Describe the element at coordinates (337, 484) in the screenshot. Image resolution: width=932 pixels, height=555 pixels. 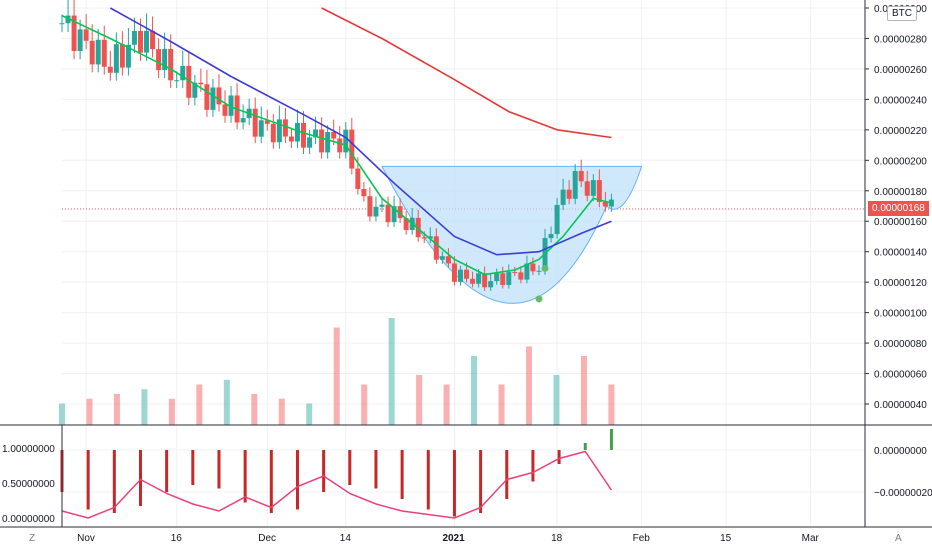
I see `oscillator-line` at that location.